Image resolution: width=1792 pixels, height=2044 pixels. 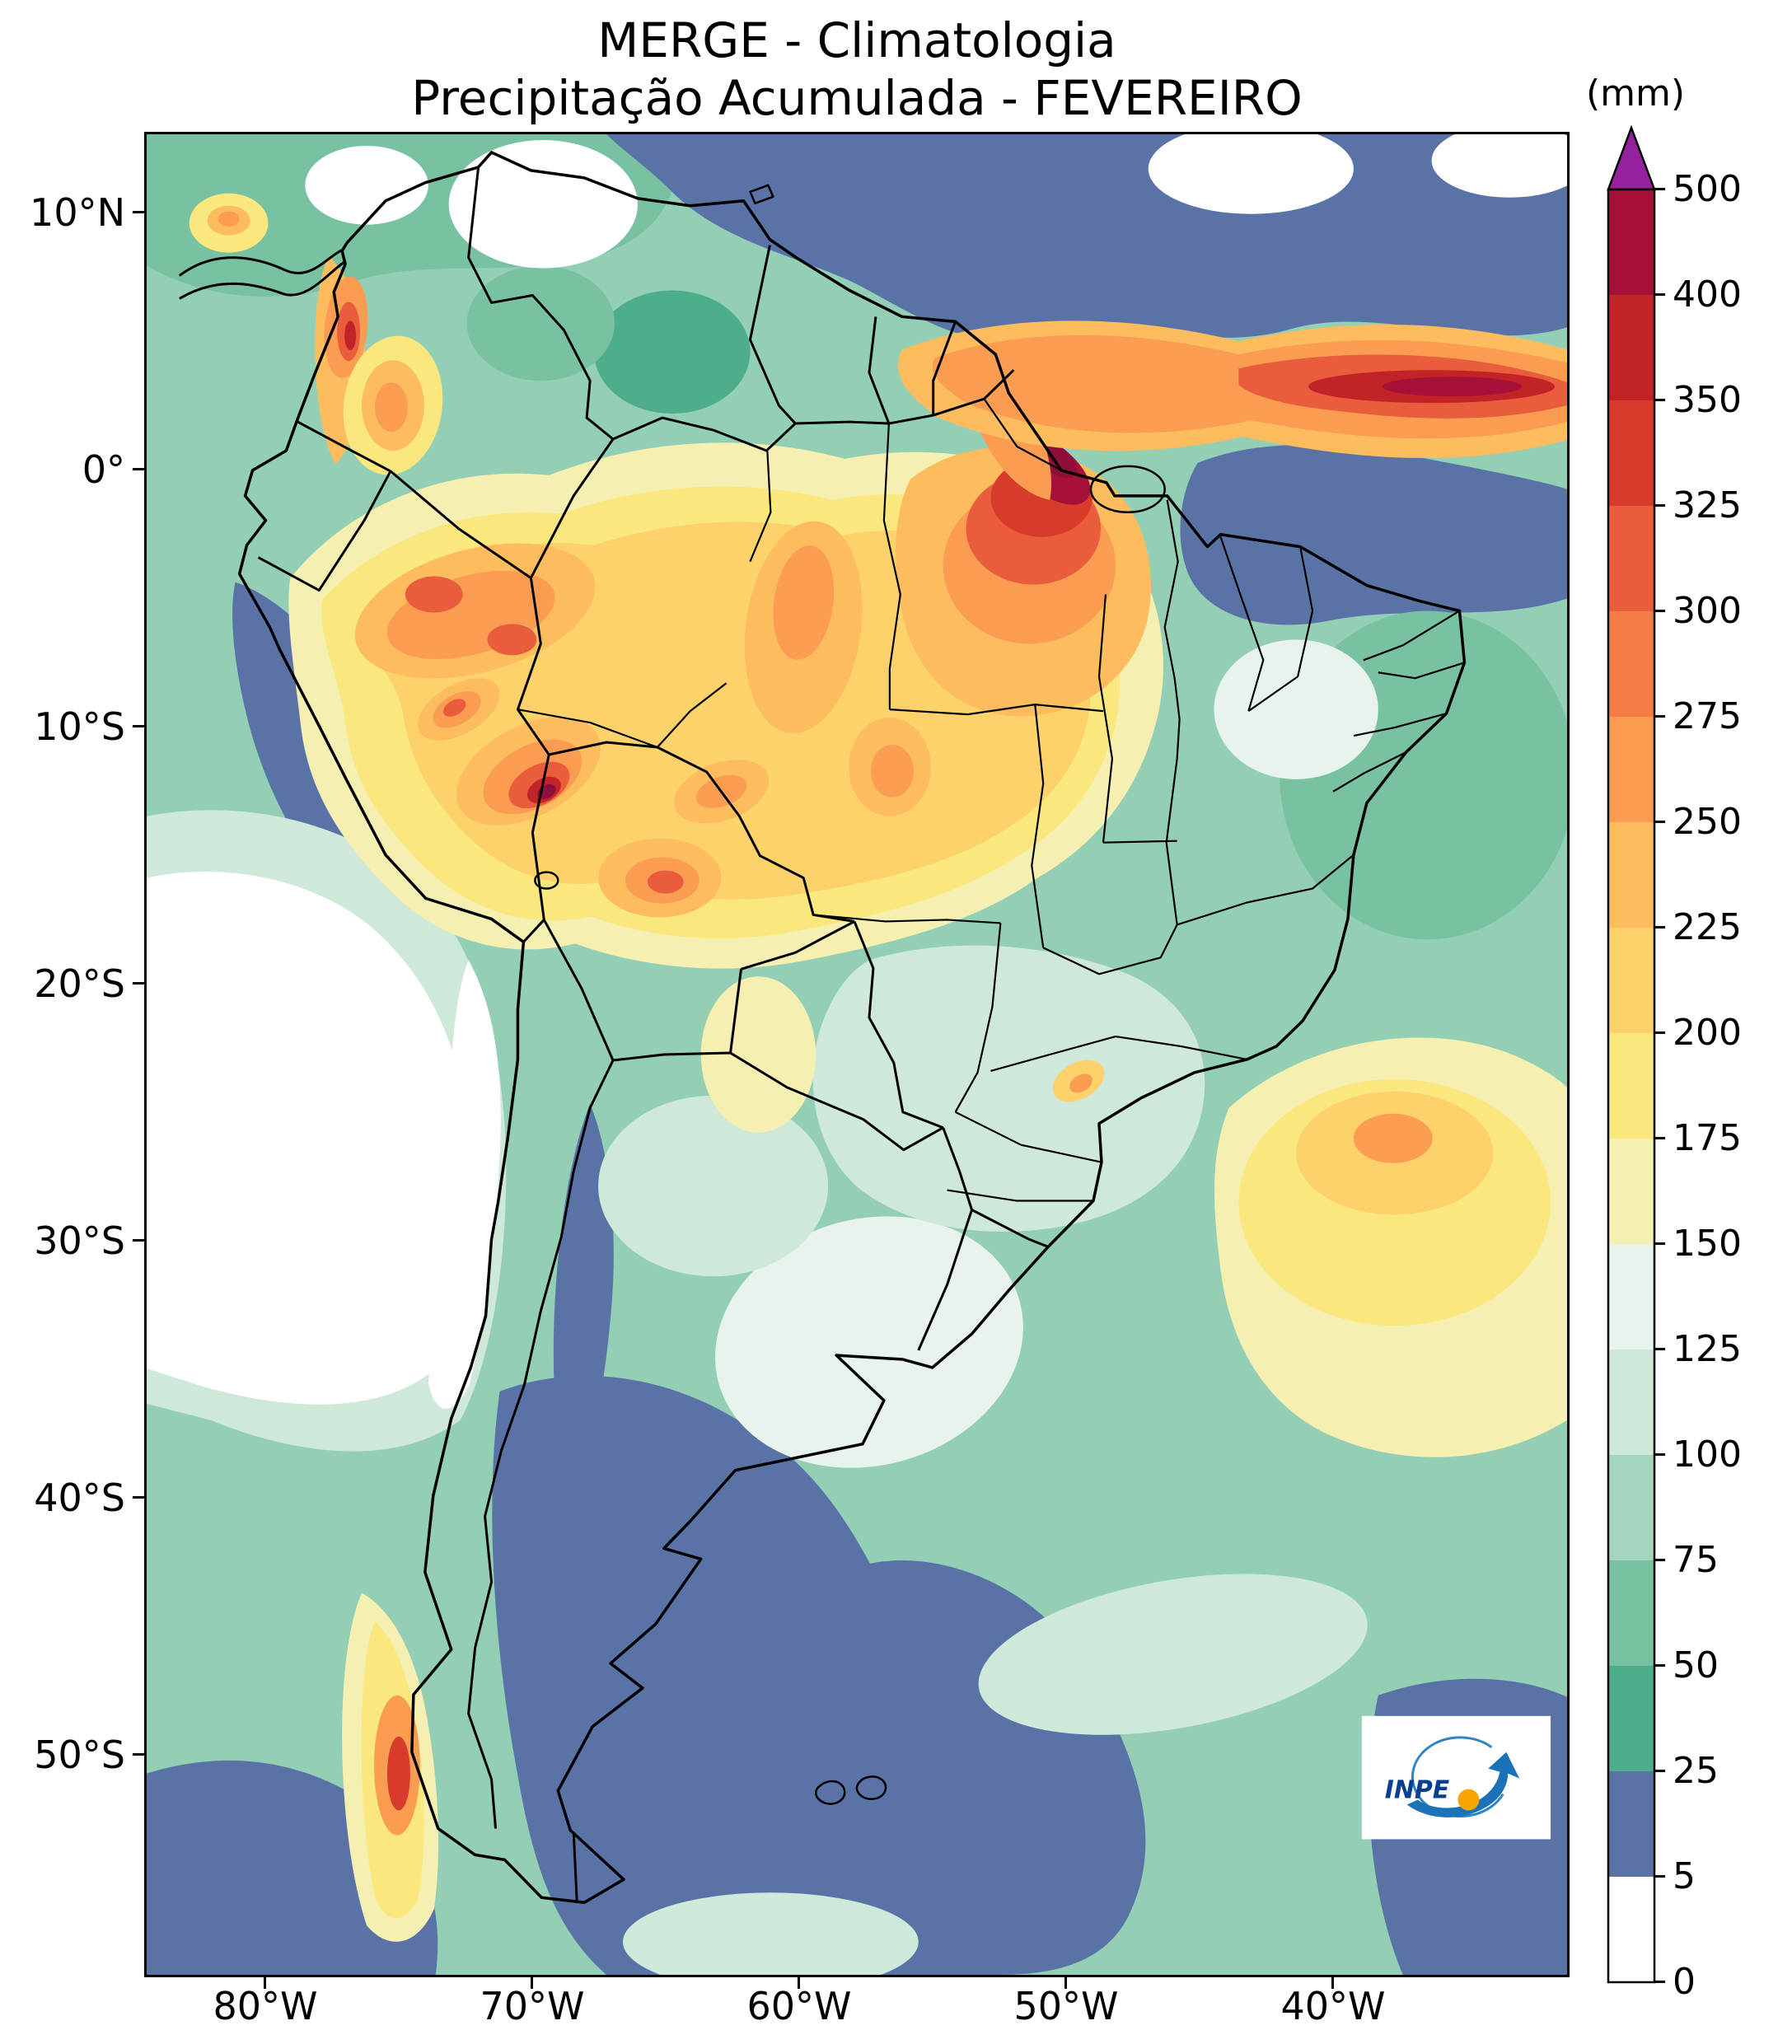 What do you see at coordinates (1707, 927) in the screenshot?
I see `colorbar-tick-label: 225` at bounding box center [1707, 927].